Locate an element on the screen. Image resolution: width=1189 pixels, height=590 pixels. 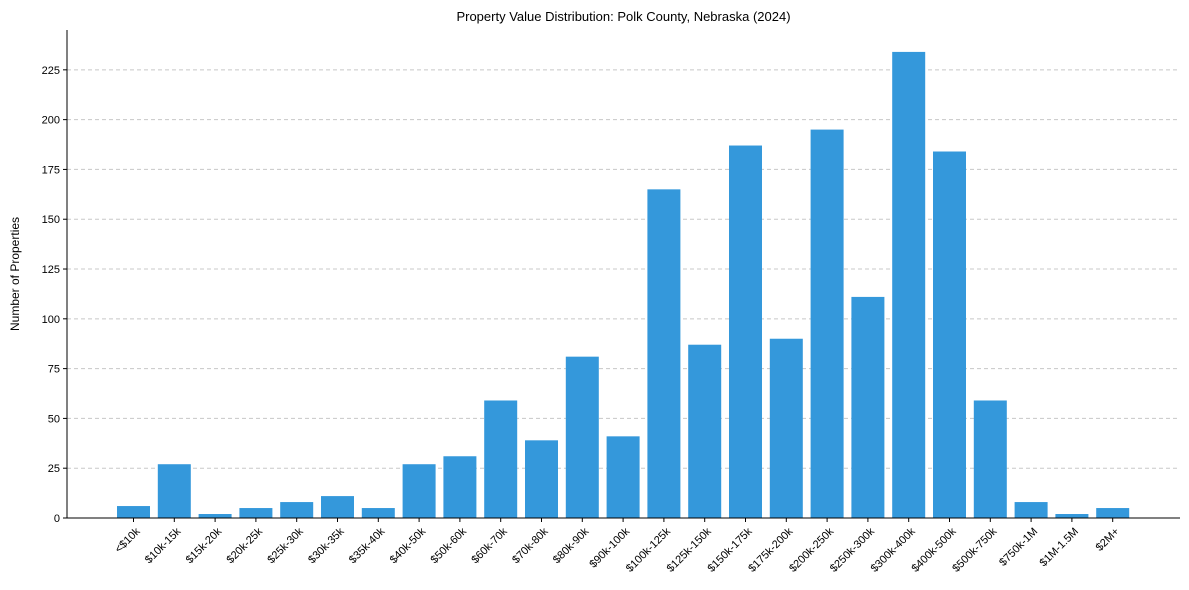
x-tick-label: $25k-30k is located at coordinates (285, 545).